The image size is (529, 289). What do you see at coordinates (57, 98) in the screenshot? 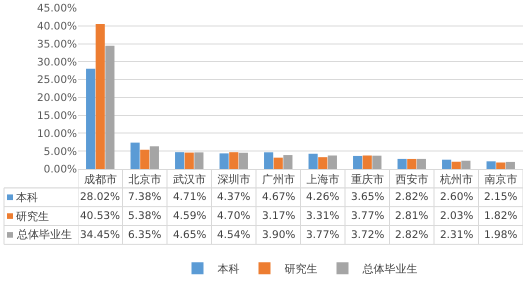
I see `y-tick-label: 20.00%` at bounding box center [57, 98].